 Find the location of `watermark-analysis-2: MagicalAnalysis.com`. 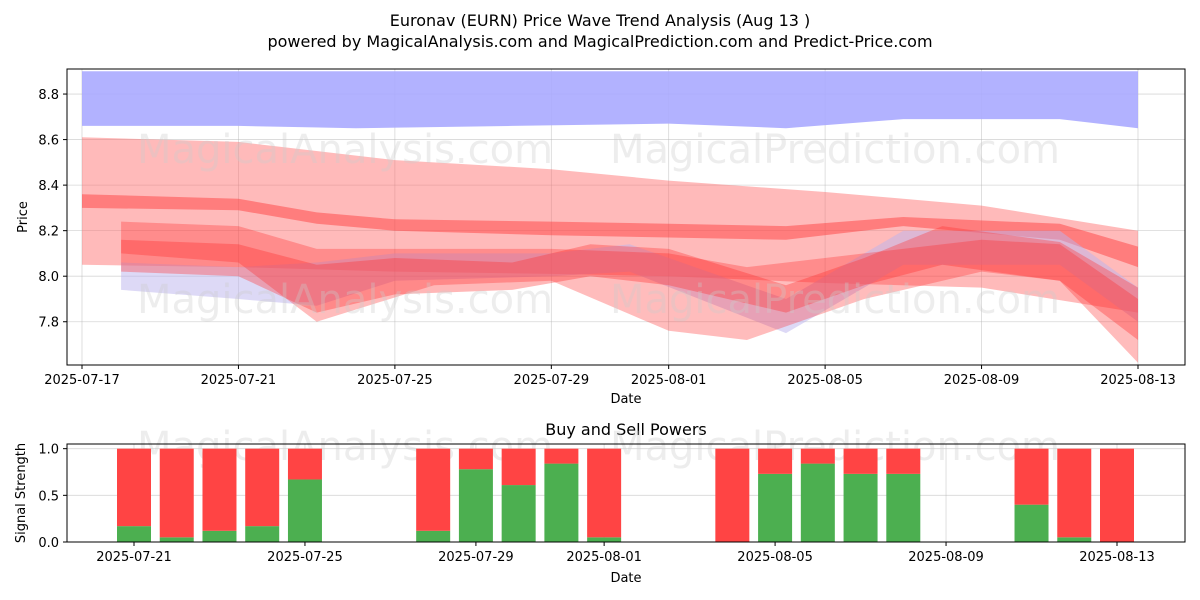

watermark-analysis-2: MagicalAnalysis.com is located at coordinates (345, 300).